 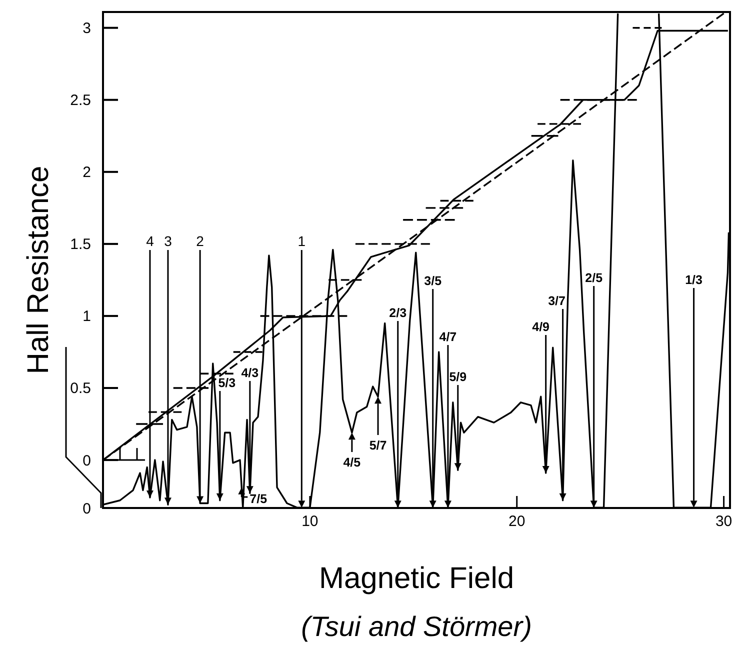 I want to click on annotation: 5/7, so click(x=378, y=445).